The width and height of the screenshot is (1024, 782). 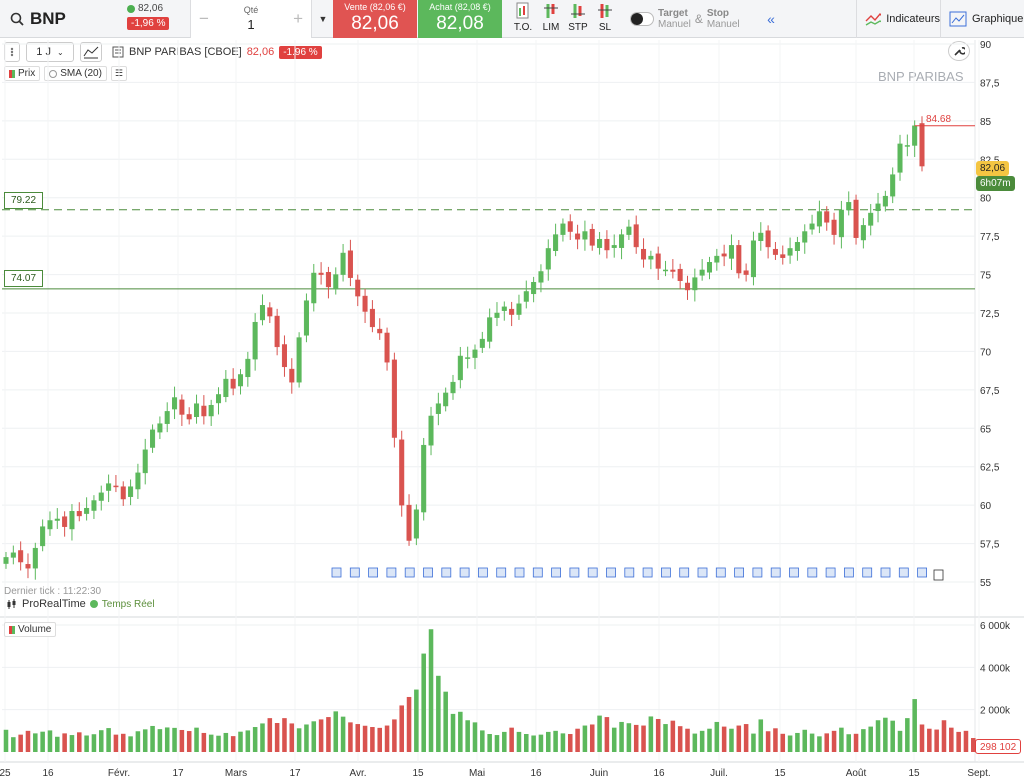 What do you see at coordinates (91, 52) in the screenshot?
I see `chart-style-button` at bounding box center [91, 52].